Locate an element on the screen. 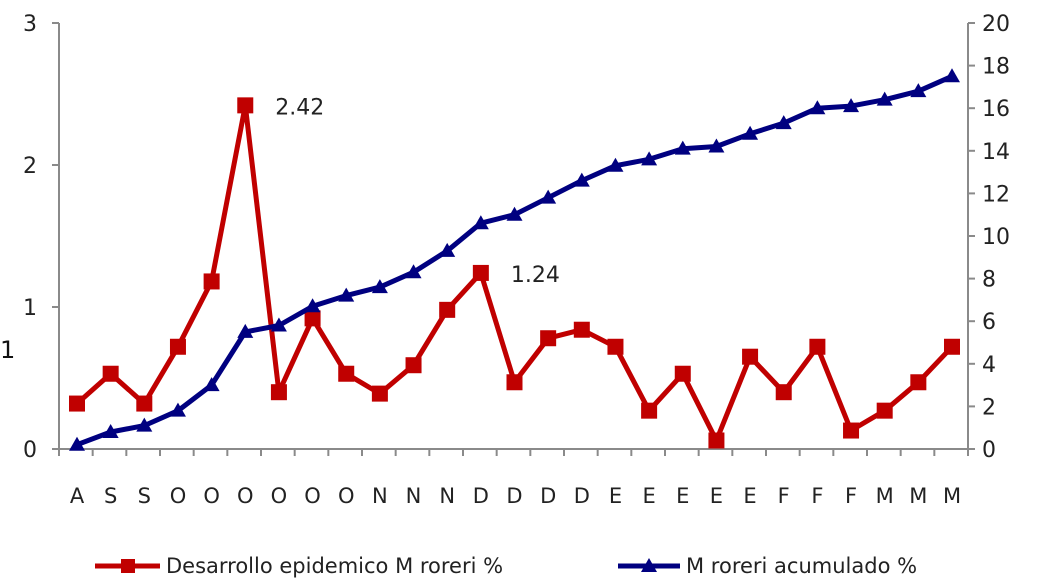 The width and height of the screenshot is (1037, 580). data-label: 1.24 is located at coordinates (535, 275).